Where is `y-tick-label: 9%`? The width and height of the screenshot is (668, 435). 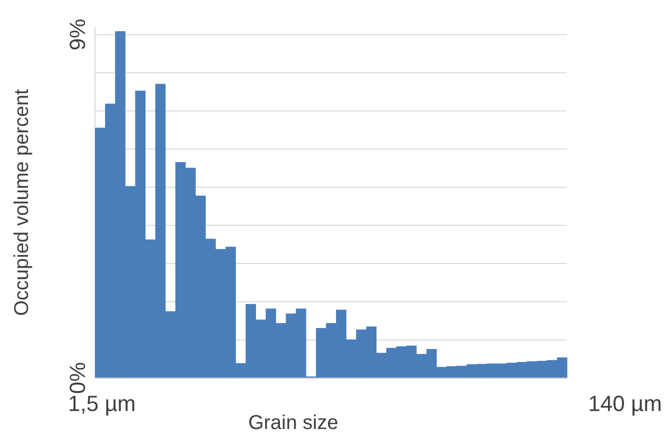 y-tick-label: 9% is located at coordinates (77, 34).